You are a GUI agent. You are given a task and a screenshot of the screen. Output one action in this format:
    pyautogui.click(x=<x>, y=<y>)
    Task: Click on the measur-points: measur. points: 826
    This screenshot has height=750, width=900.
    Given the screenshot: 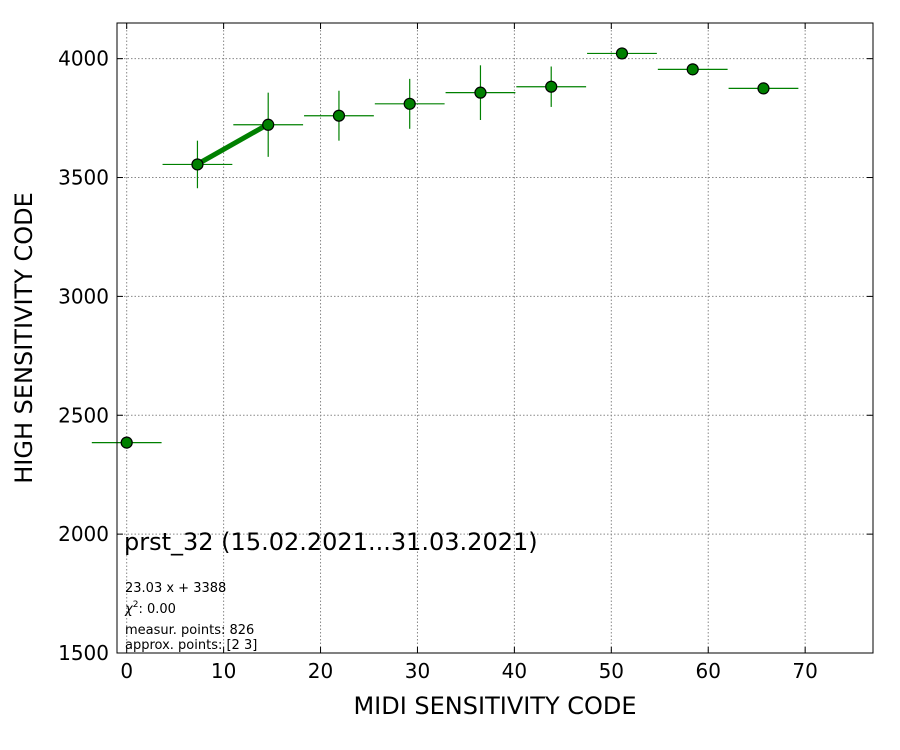 What is the action you would take?
    pyautogui.click(x=189, y=630)
    